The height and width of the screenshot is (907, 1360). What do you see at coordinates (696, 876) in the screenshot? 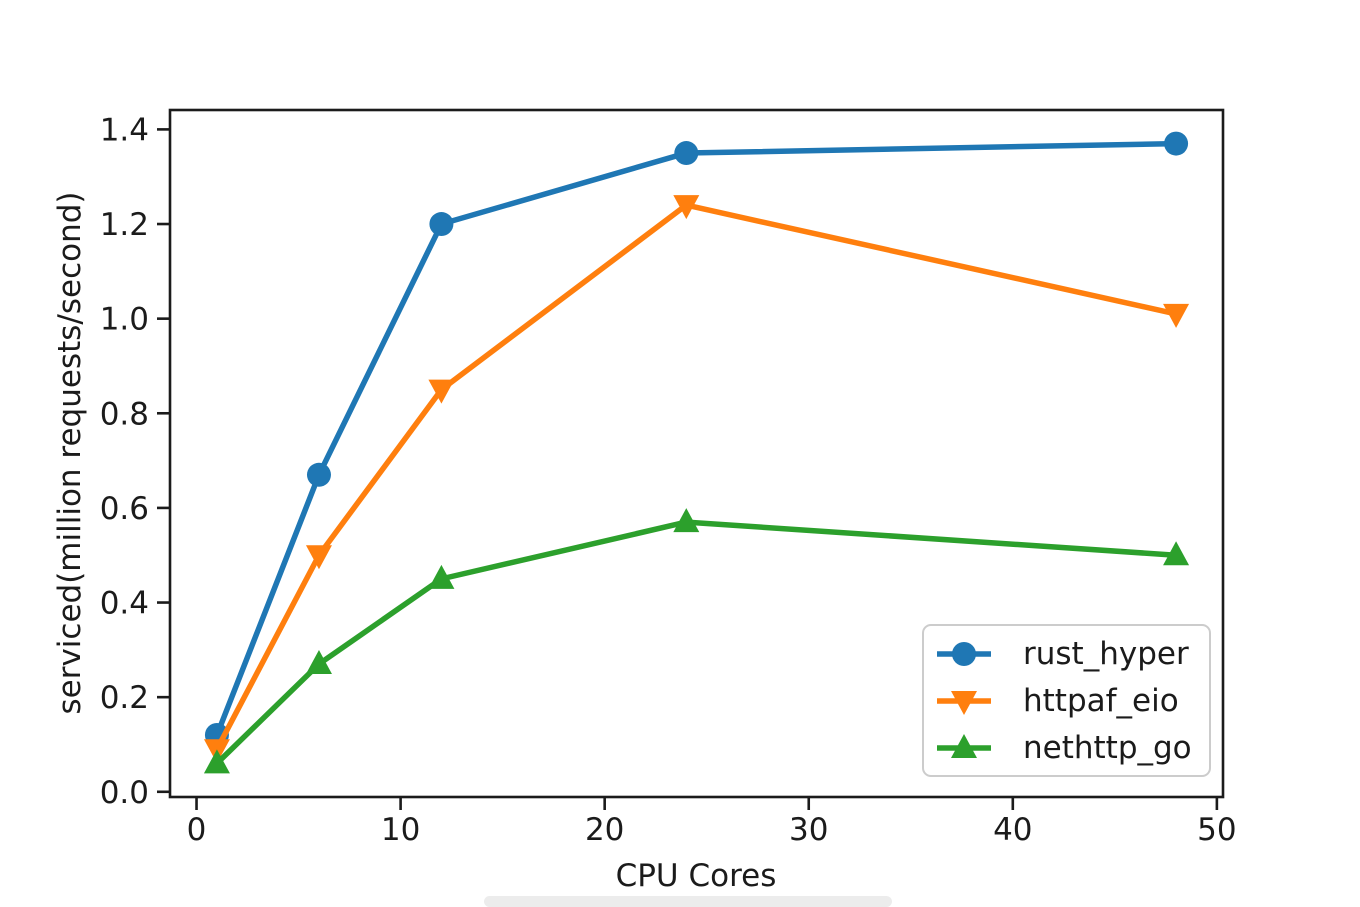
I see `x-axis-title: CPU Cores` at bounding box center [696, 876].